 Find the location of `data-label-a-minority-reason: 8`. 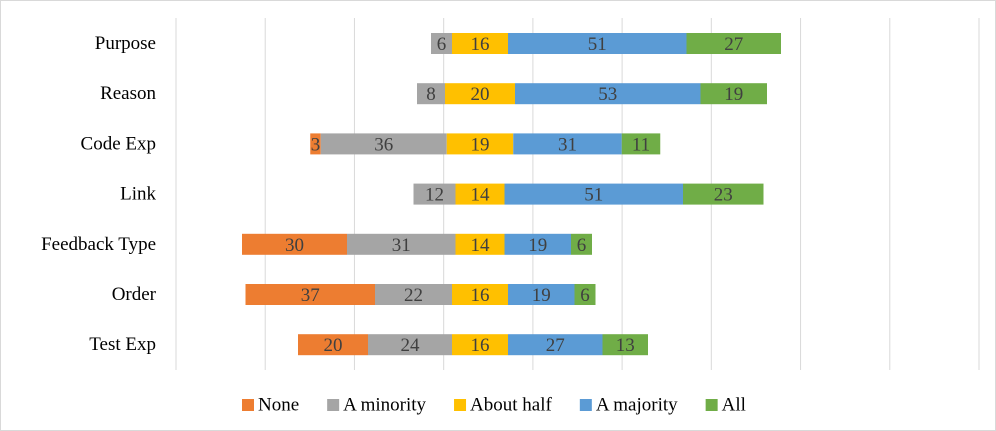

data-label-a-minority-reason: 8 is located at coordinates (431, 94).